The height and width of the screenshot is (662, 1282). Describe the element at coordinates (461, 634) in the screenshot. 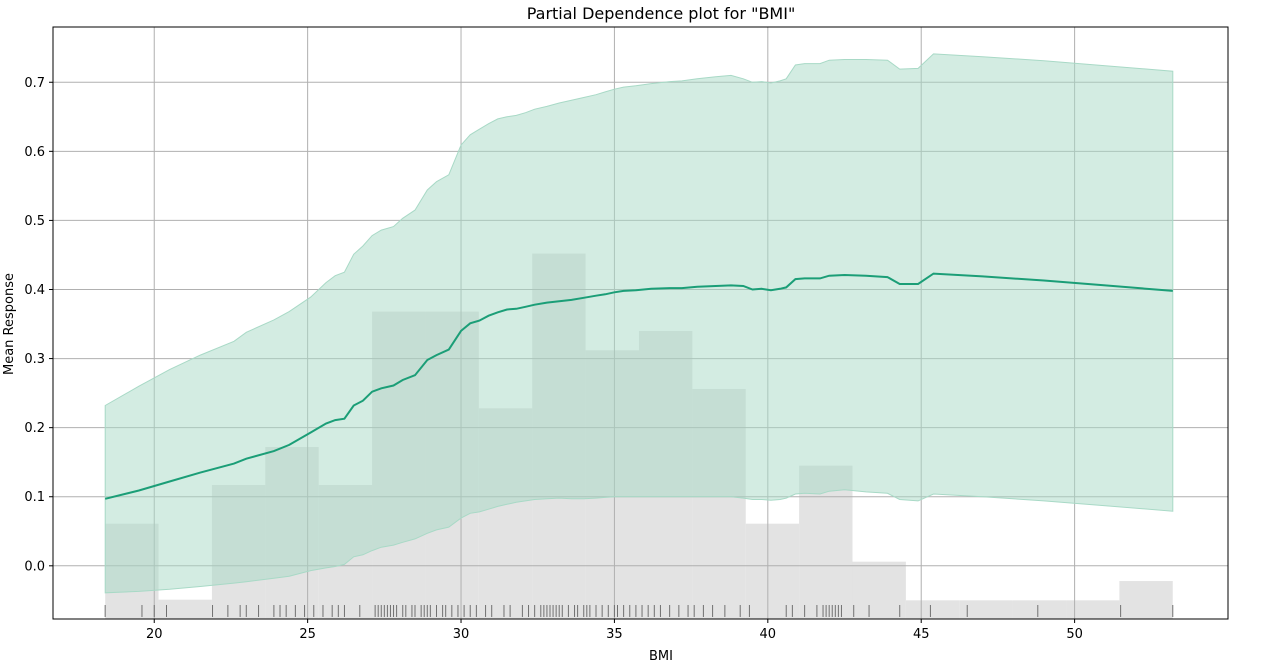

I see `x-tick-label: 30` at that location.